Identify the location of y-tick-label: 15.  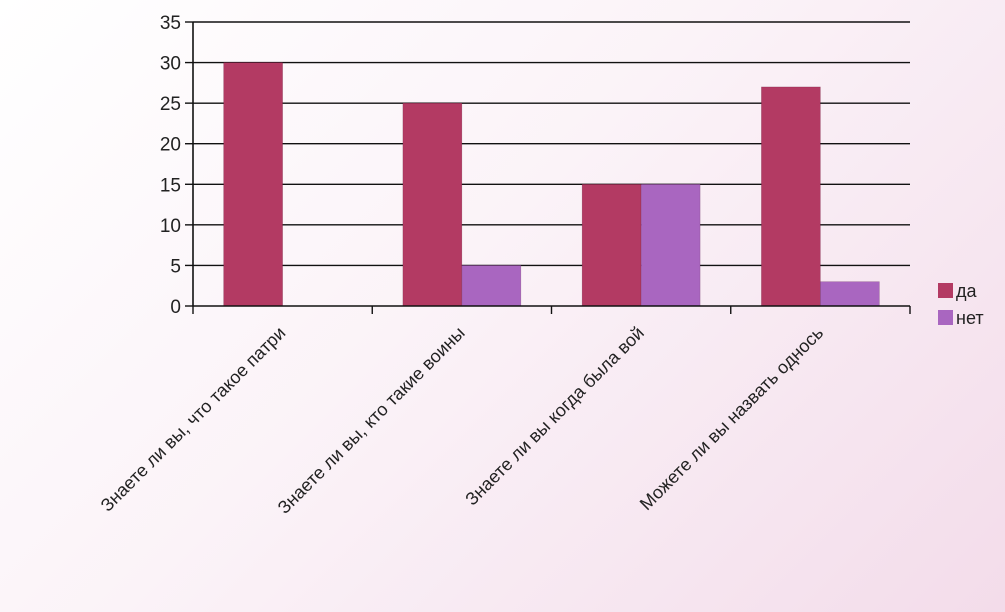
(170, 185).